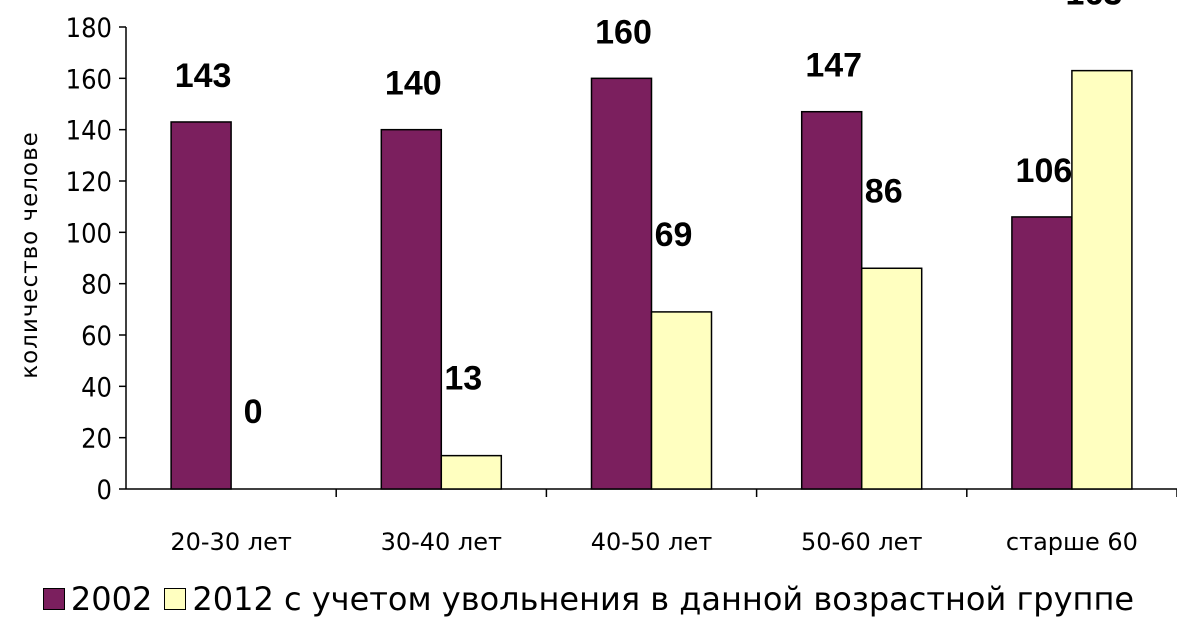 Image resolution: width=1177 pixels, height=624 pixels. What do you see at coordinates (230, 542) in the screenshot?
I see `x-tick-label: 20-30 лет` at bounding box center [230, 542].